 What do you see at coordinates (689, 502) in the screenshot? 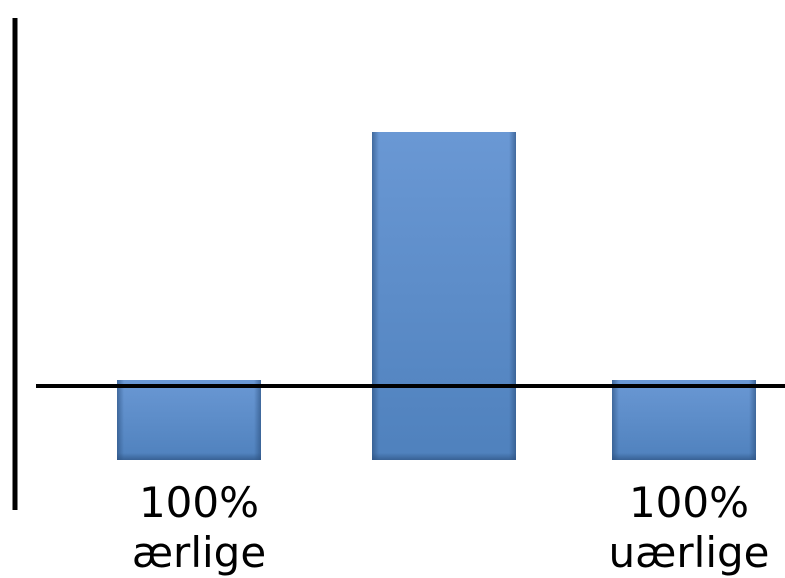
I see `category-label-3-line-1: 100%` at bounding box center [689, 502].